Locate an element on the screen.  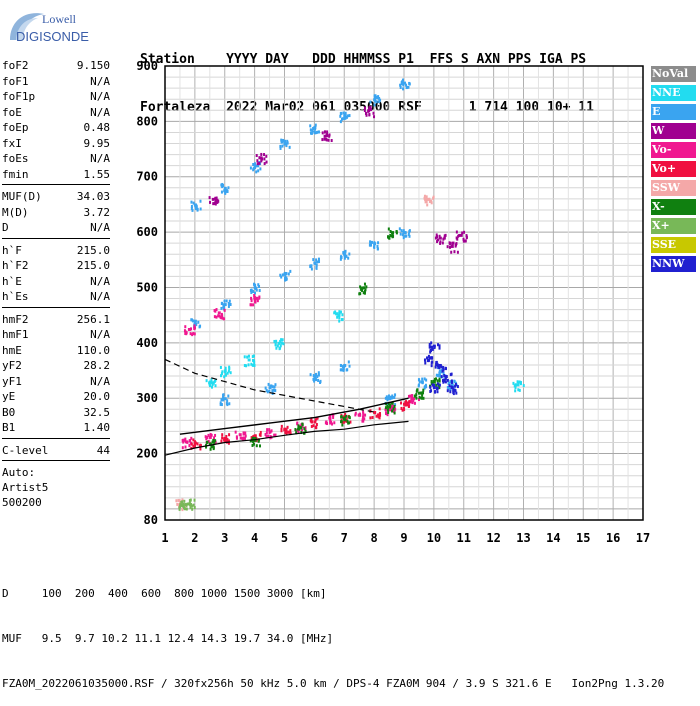
param-row: hmE 110.0 is located at coordinates (56, 351).